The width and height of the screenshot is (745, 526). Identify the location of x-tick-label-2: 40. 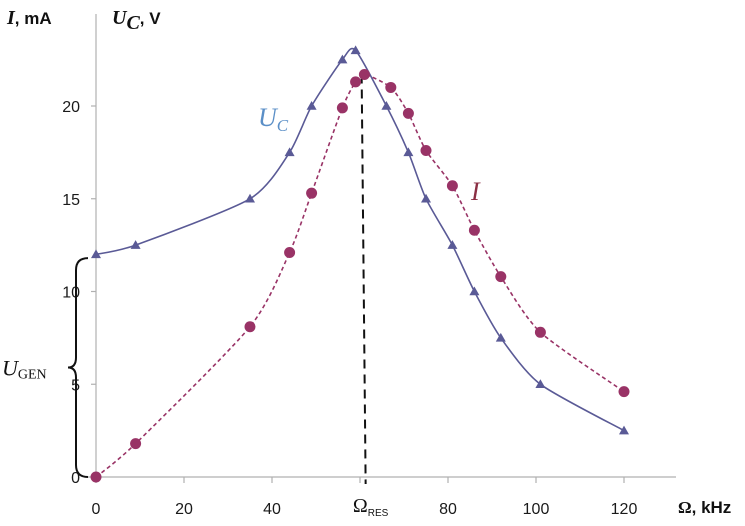
(272, 509).